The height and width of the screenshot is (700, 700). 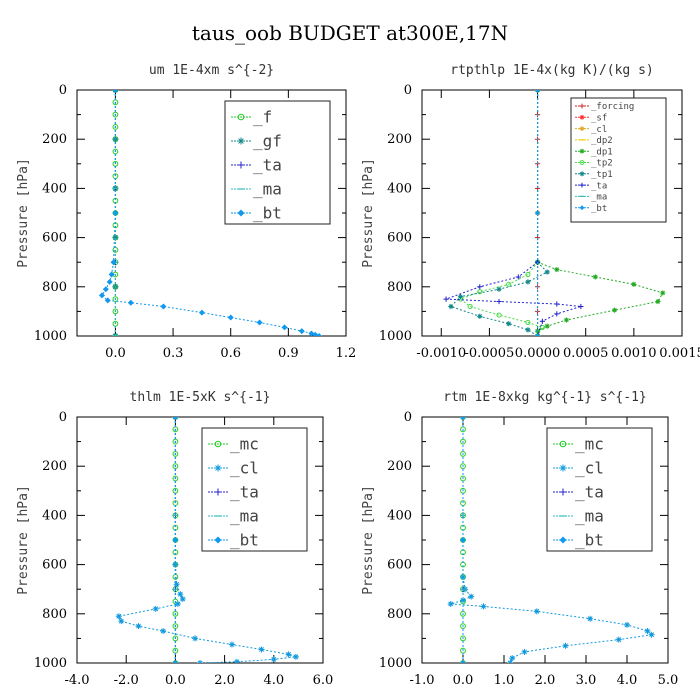 What do you see at coordinates (586, 680) in the screenshot?
I see `x-tick-label: 3.0` at bounding box center [586, 680].